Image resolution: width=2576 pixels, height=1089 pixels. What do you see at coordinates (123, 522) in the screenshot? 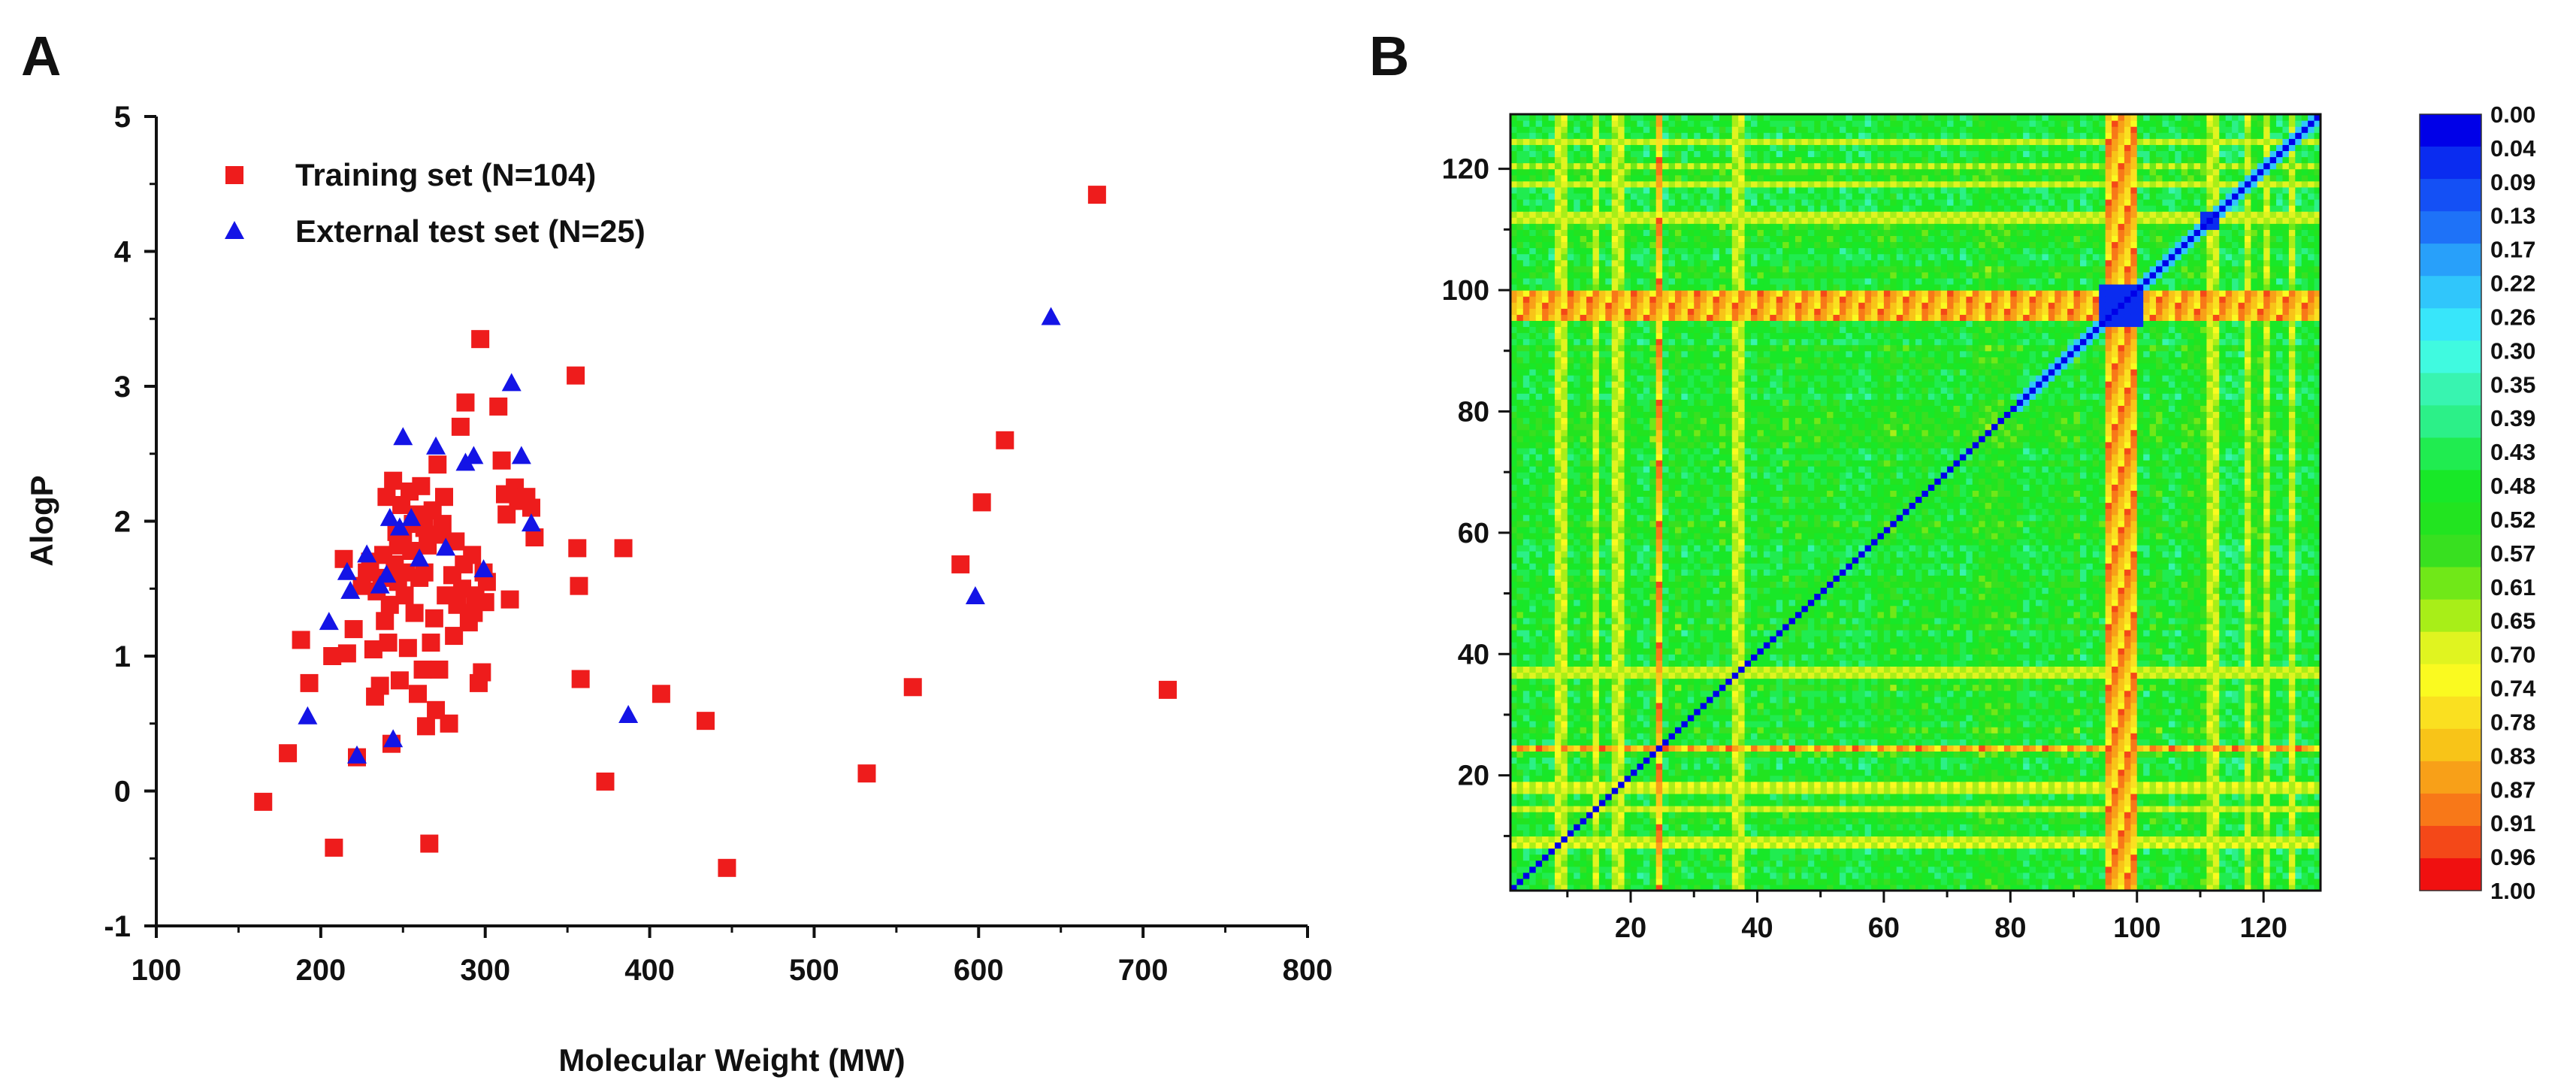
I see `scatter-y-tick-label: 2` at bounding box center [123, 522].